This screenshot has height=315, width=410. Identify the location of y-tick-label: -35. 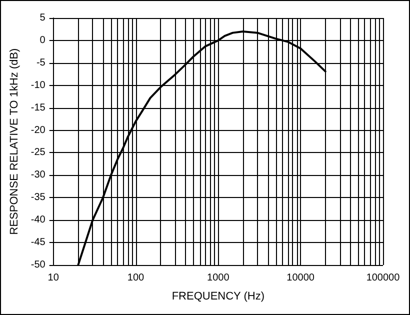
(38, 198).